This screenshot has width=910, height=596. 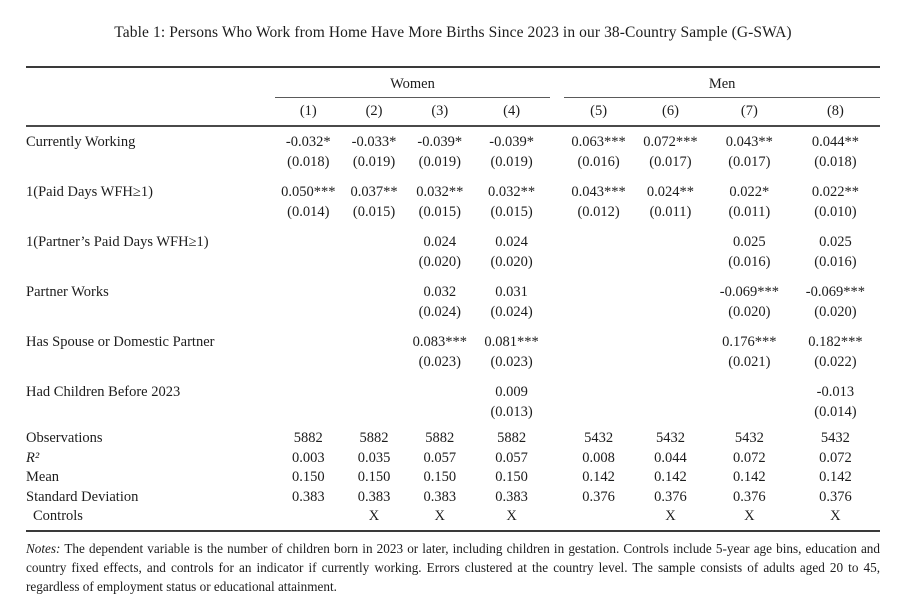 What do you see at coordinates (722, 82) in the screenshot?
I see `group-header-men: Men` at bounding box center [722, 82].